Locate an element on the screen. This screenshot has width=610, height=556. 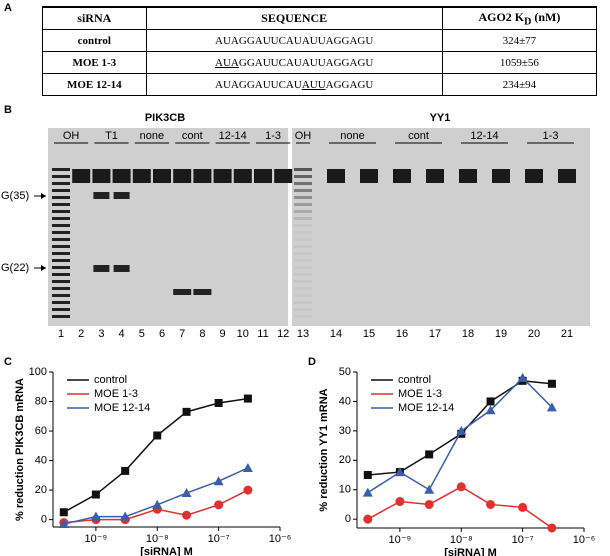
lane-number: 5 is located at coordinates (142, 334).